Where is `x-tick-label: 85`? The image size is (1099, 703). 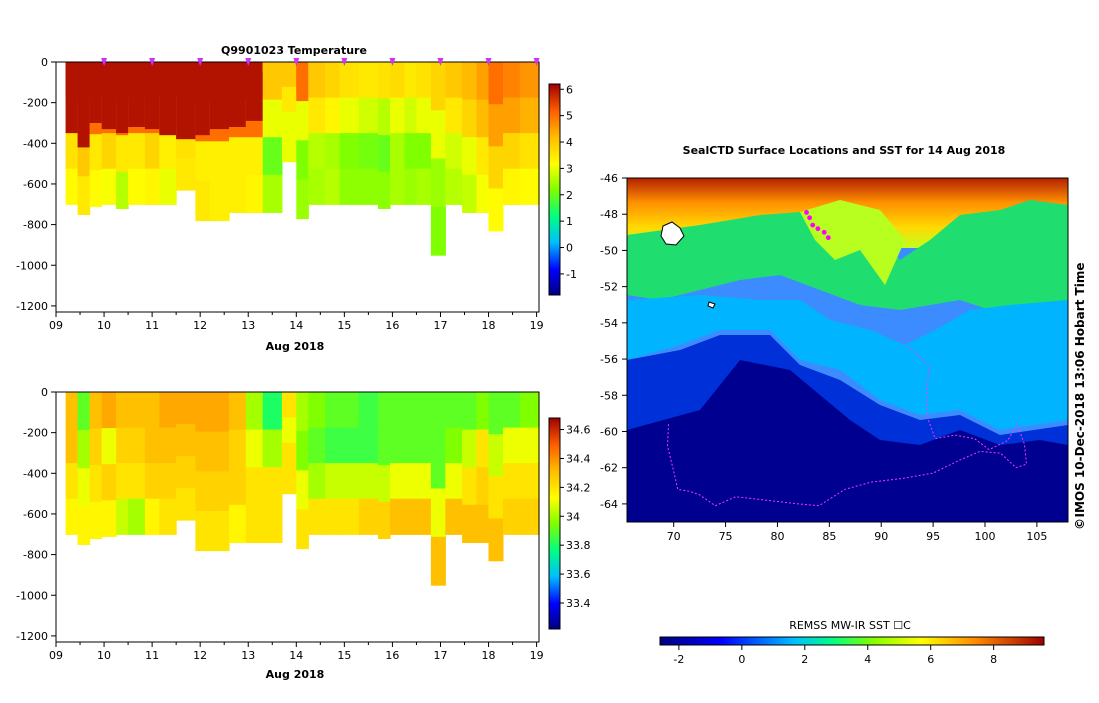
x-tick-label: 85 is located at coordinates (829, 536).